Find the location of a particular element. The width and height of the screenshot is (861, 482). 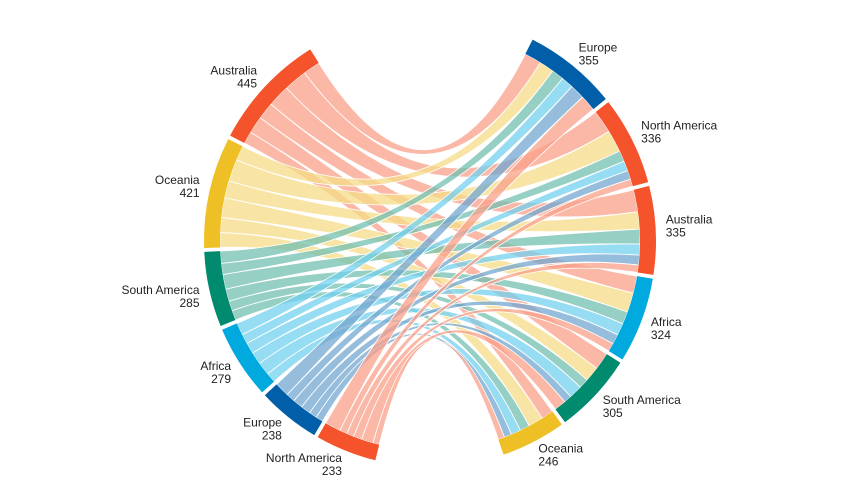

node-arc-left-australia is located at coordinates (274, 96).